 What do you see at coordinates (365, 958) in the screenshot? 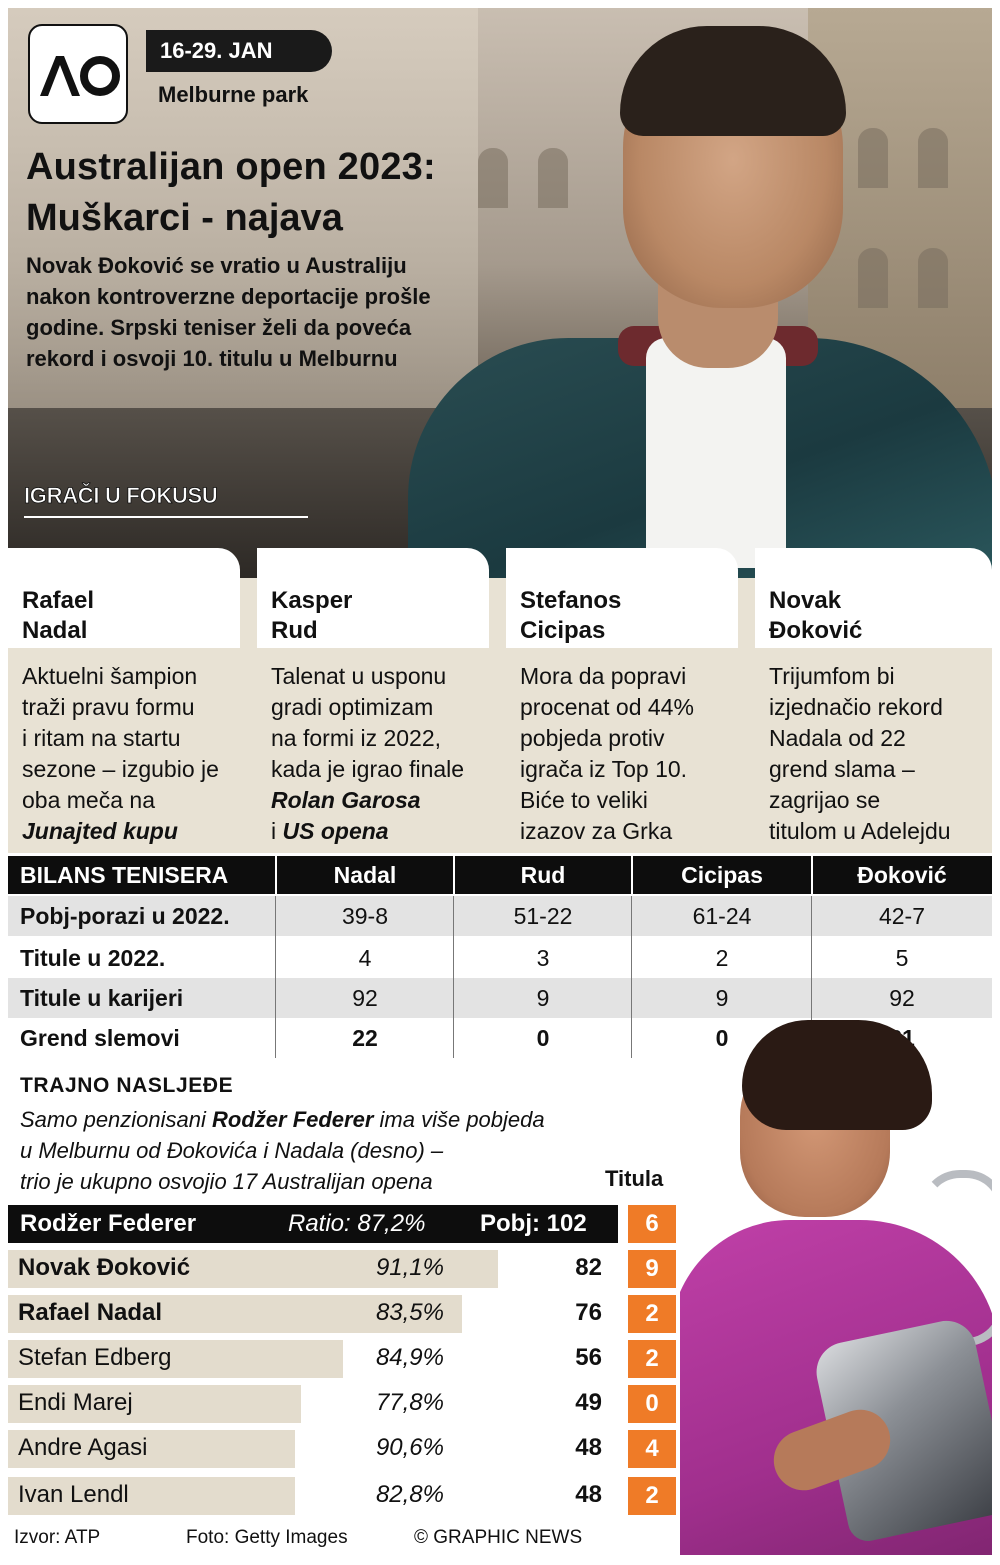
I see `stats-cell: 4` at bounding box center [365, 958].